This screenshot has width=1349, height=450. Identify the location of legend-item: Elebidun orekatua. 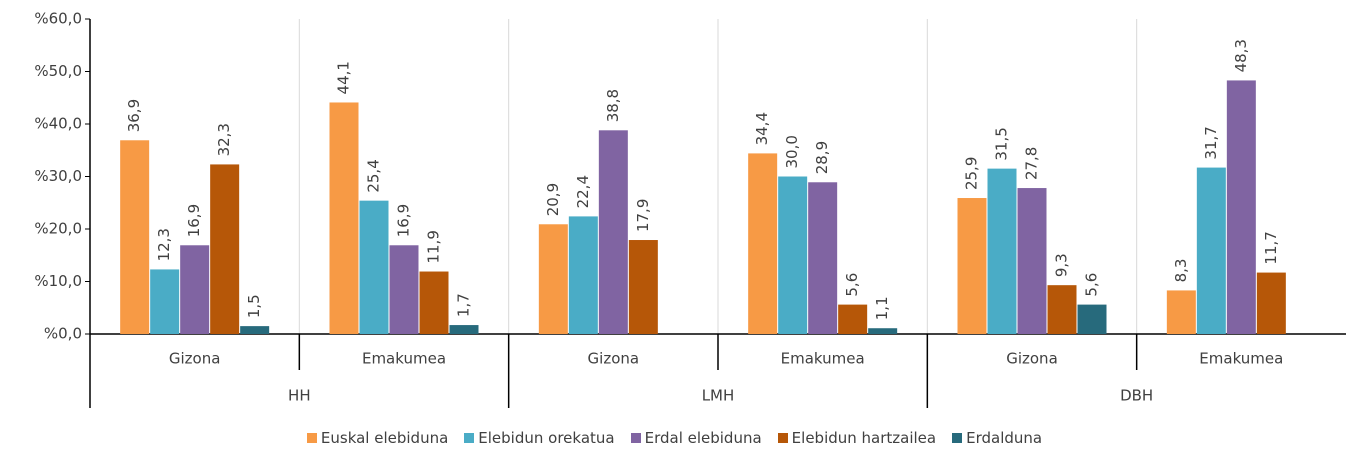
(539, 438).